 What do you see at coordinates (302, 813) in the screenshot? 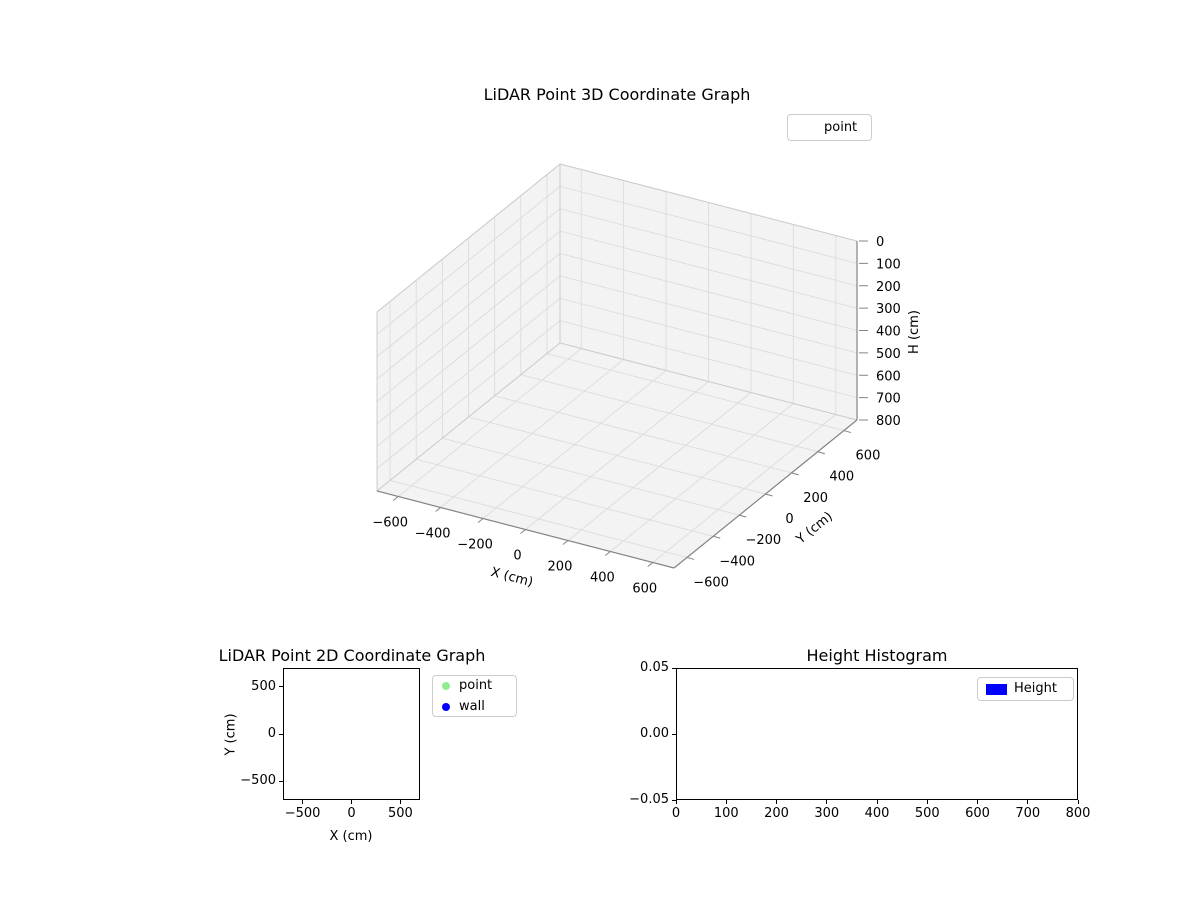
I see `x-tick-label: −500` at bounding box center [302, 813].